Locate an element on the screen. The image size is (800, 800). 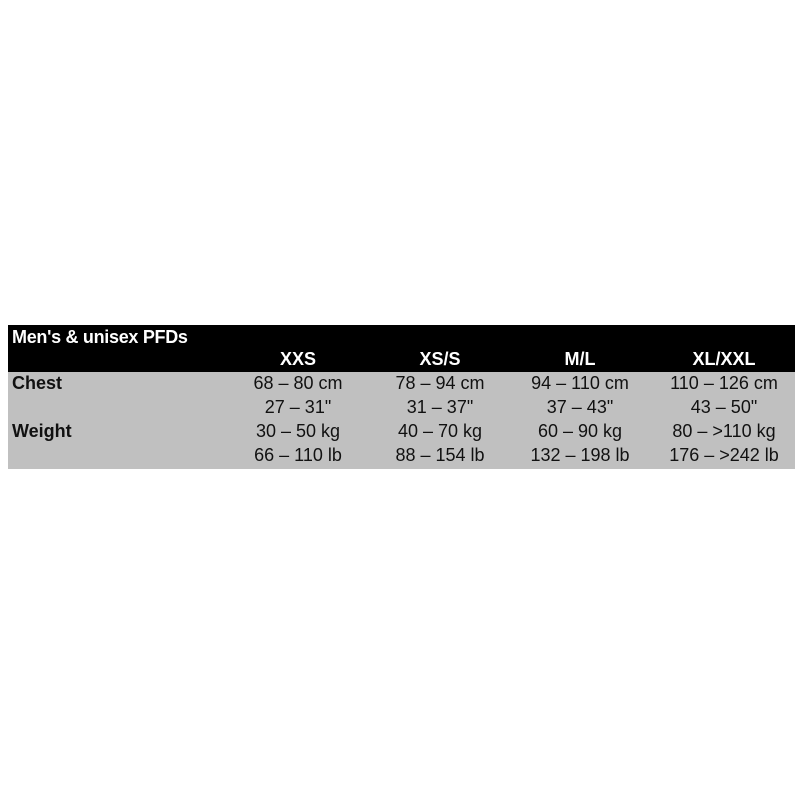
table-cell: 110 – 126 cm is located at coordinates (724, 383).